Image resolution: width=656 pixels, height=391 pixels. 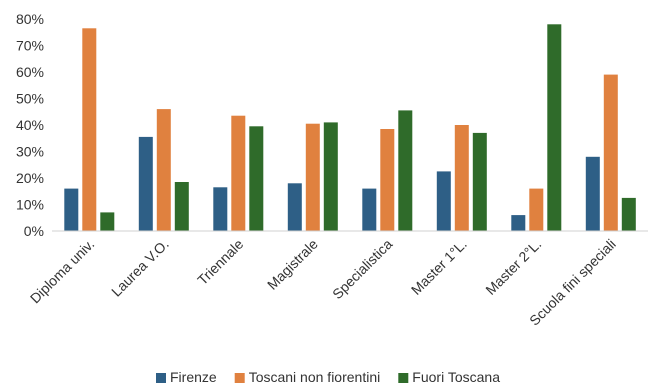 I want to click on y-tick-label: 30%, so click(x=30, y=152).